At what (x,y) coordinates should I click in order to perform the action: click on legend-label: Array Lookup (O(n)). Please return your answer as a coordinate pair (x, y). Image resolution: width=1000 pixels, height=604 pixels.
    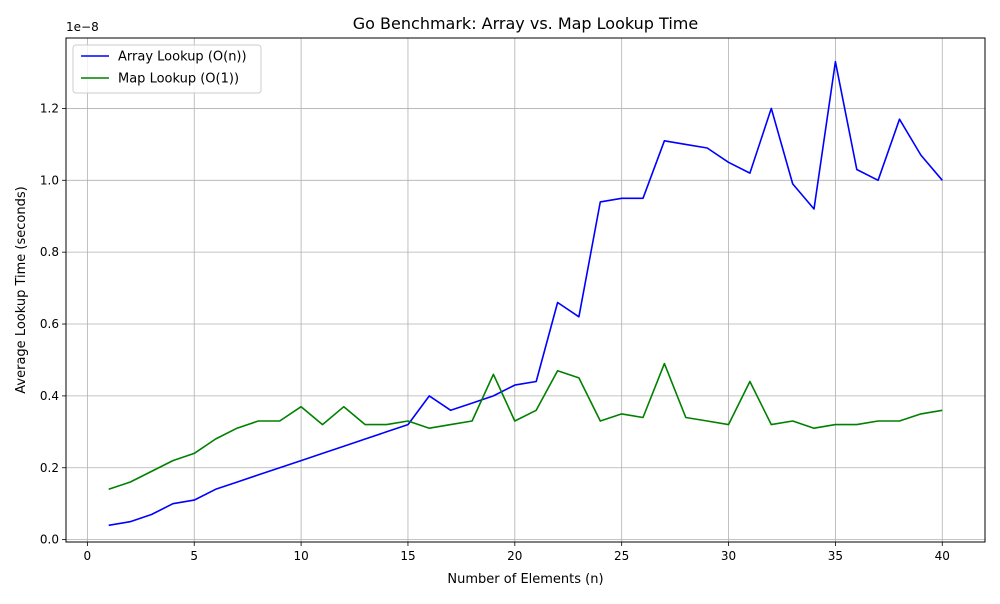
    Looking at the image, I should click on (182, 57).